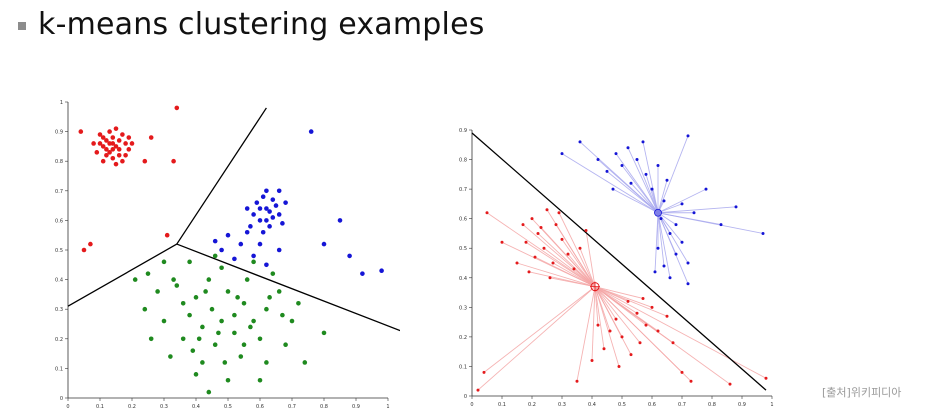 The height and width of the screenshot is (420, 951). What do you see at coordinates (463, 308) in the screenshot?
I see `y-tick-label: 0.3` at bounding box center [463, 308].